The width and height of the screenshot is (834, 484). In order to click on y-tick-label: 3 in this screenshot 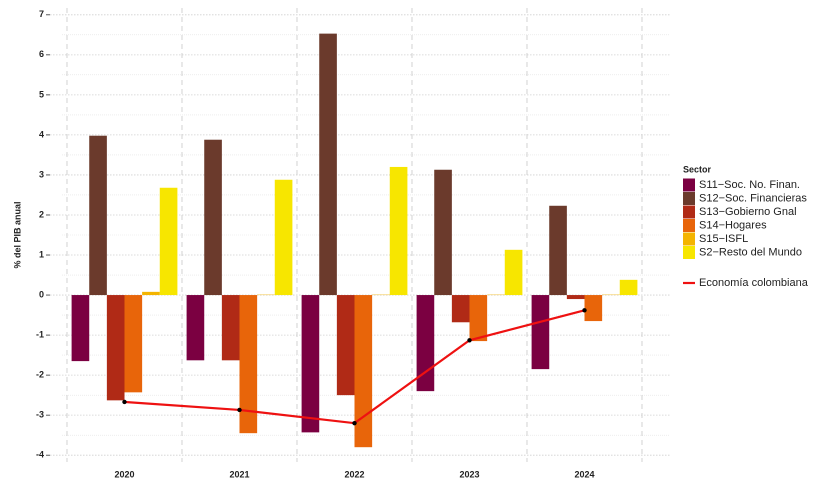, I will do `click(41, 174)`.